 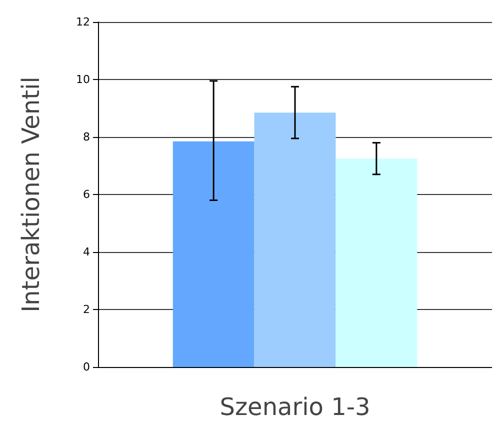 What do you see at coordinates (83, 79) in the screenshot?
I see `y-tick-label: 10` at bounding box center [83, 79].